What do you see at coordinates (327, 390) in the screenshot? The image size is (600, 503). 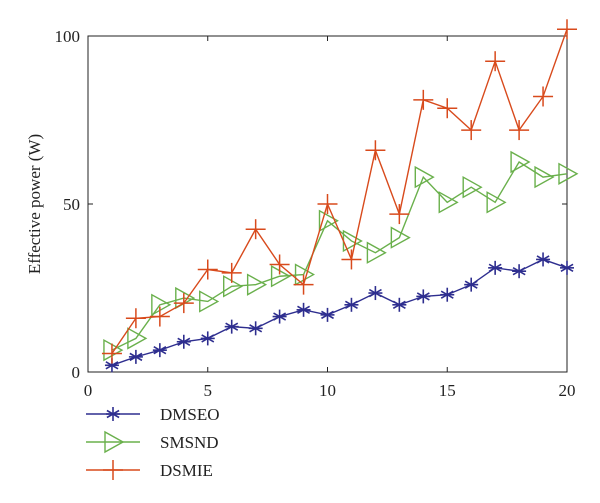 I see `x-tick-label: 10` at bounding box center [327, 390].